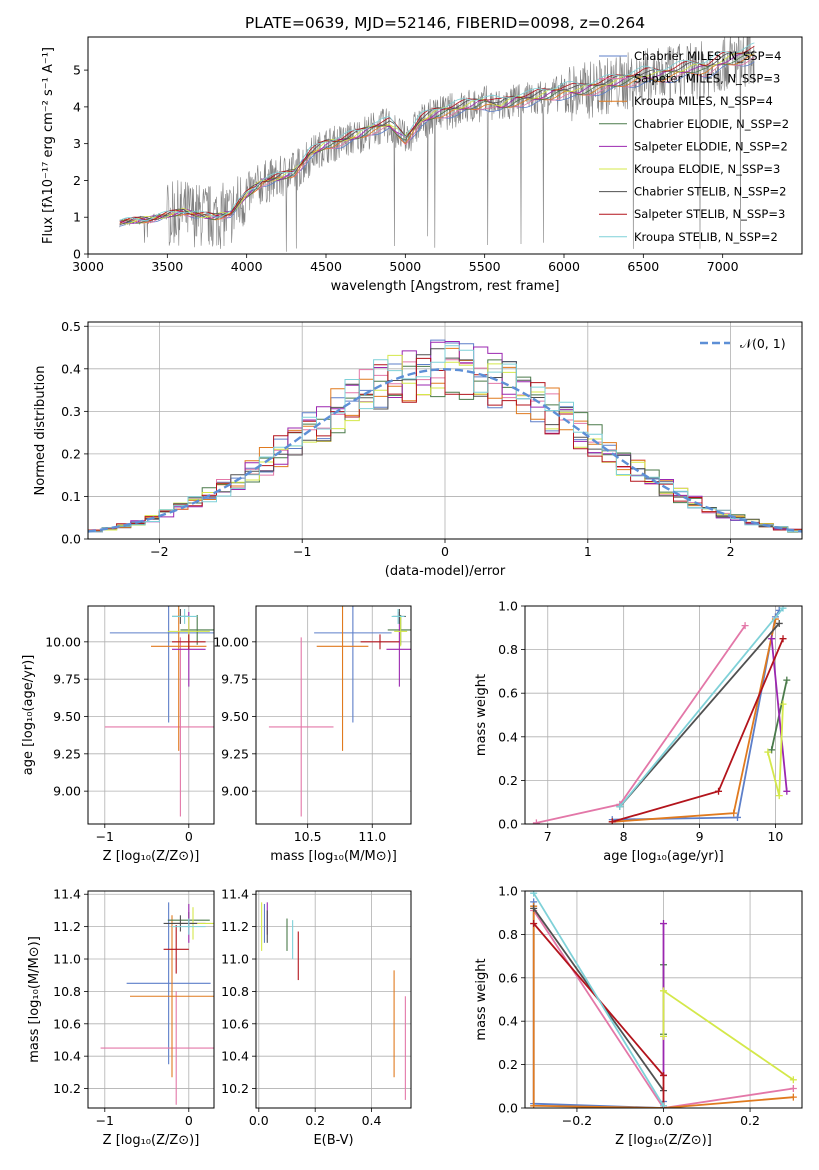 The width and height of the screenshot is (819, 1170). I want to click on legend-label-1: Salpeter MILES, N_SSP=3, so click(707, 79).